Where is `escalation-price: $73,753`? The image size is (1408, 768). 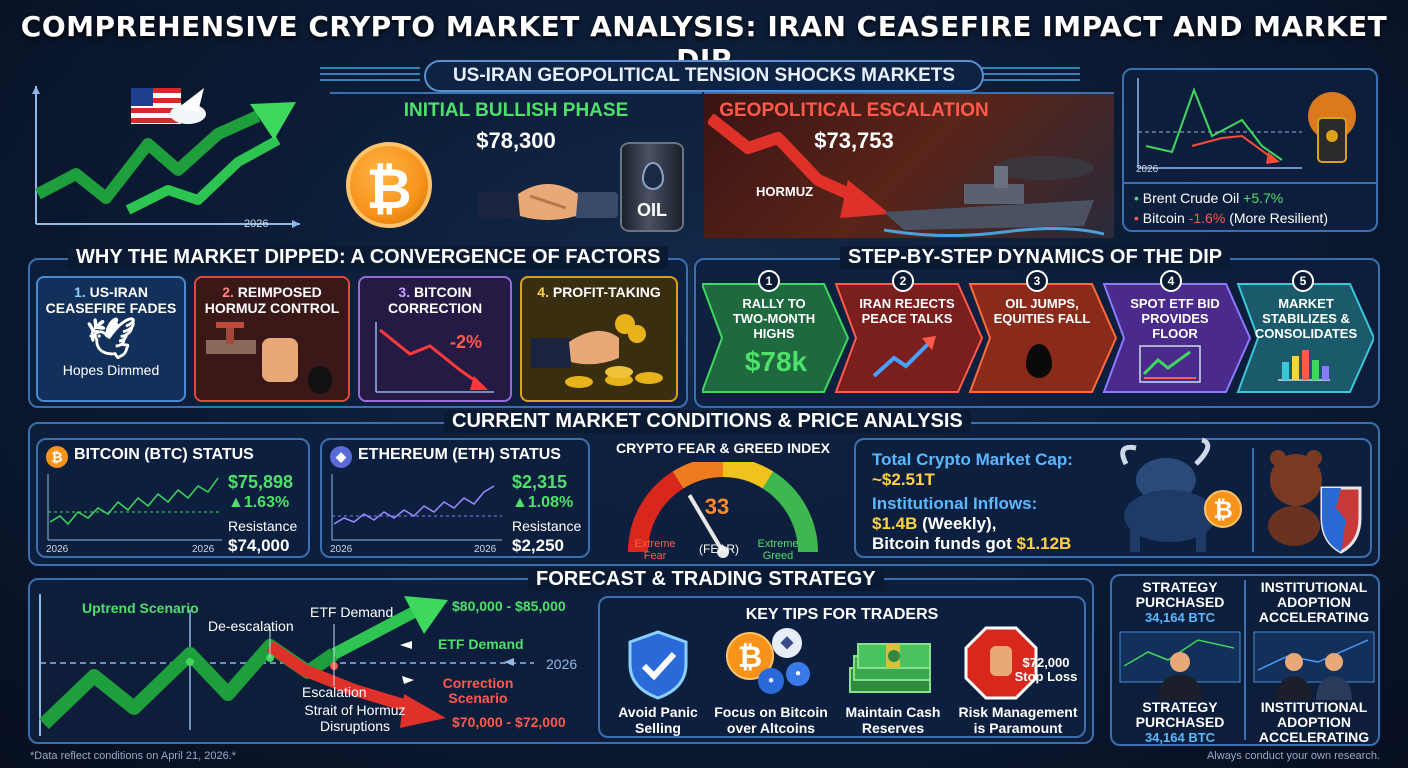
escalation-price: $73,753 is located at coordinates (854, 140).